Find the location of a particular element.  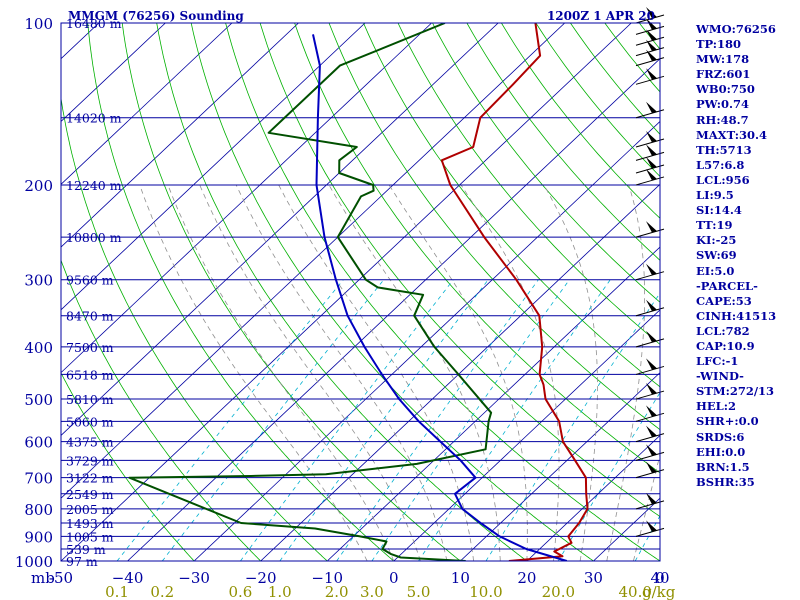

index-item: -PARCEL- is located at coordinates (727, 285).